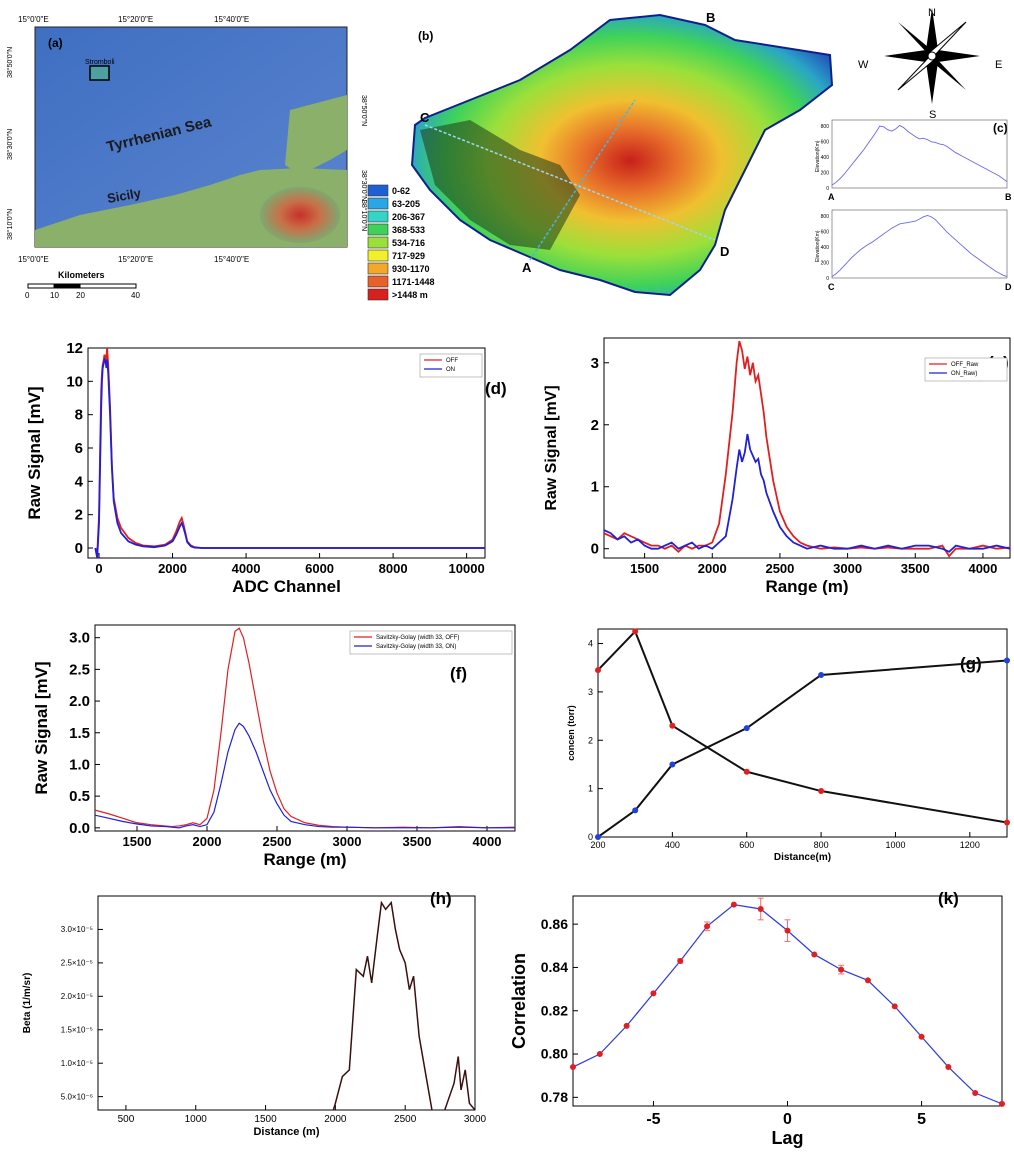  What do you see at coordinates (79, 548) in the screenshot?
I see `chart-d-ytick-0: 0` at bounding box center [79, 548].